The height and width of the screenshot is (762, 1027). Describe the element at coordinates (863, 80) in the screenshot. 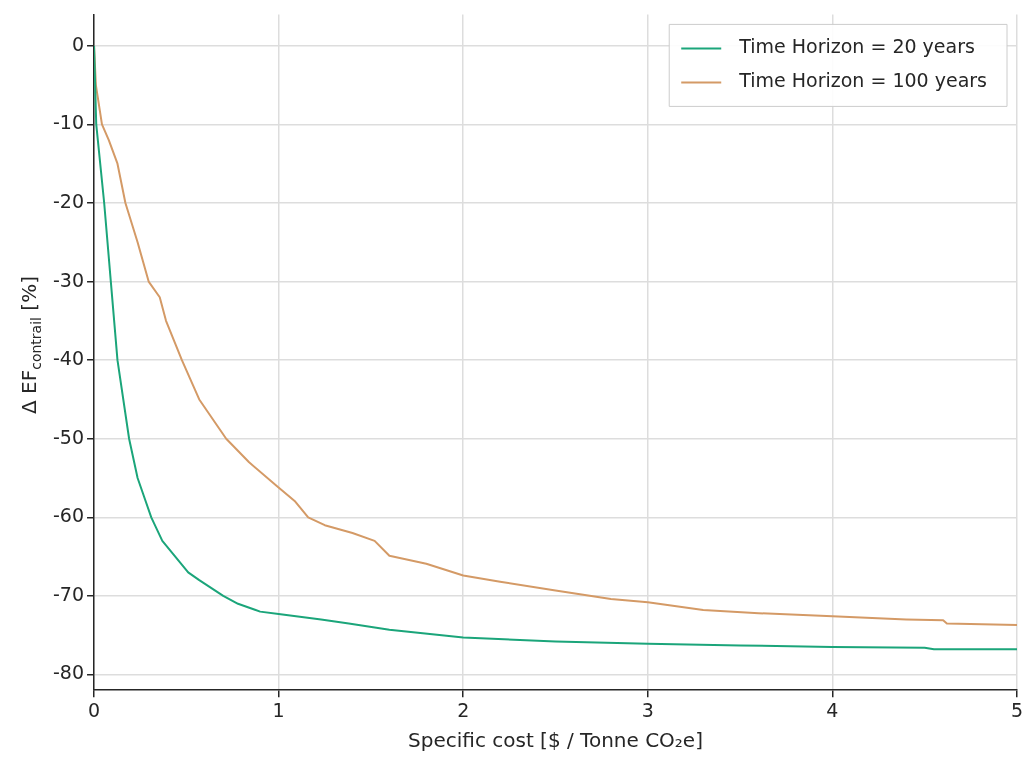

I see `legend-label: Time Horizon = 100 years` at that location.